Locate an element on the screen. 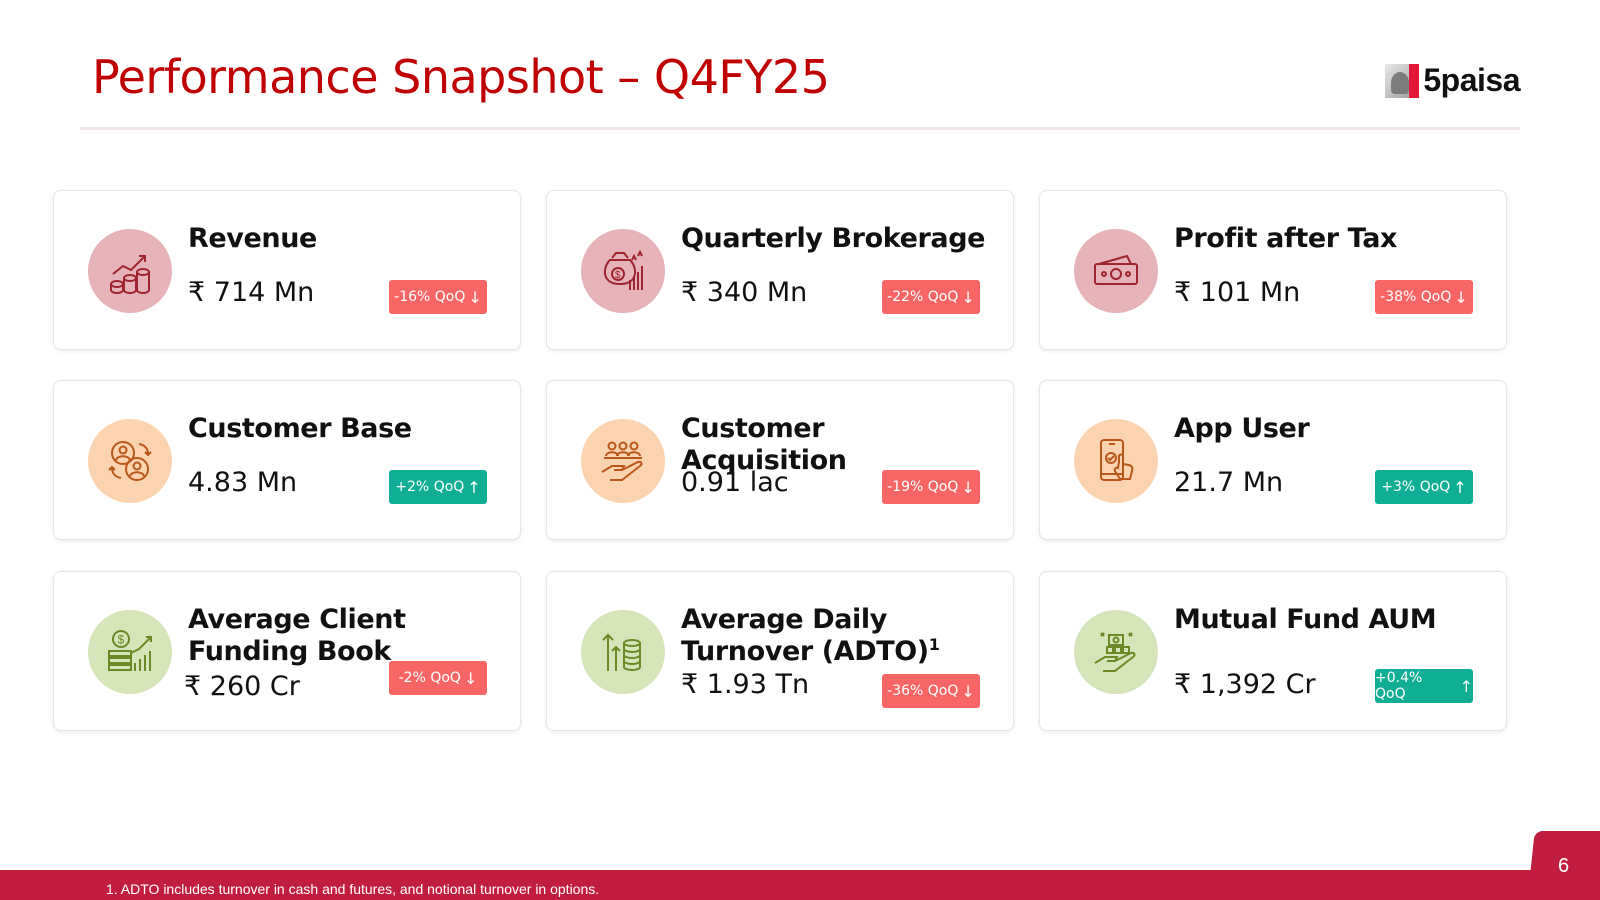 The height and width of the screenshot is (900, 1600). kpi-label: Average Daily Turnover (ADTO)1 is located at coordinates (836, 636).